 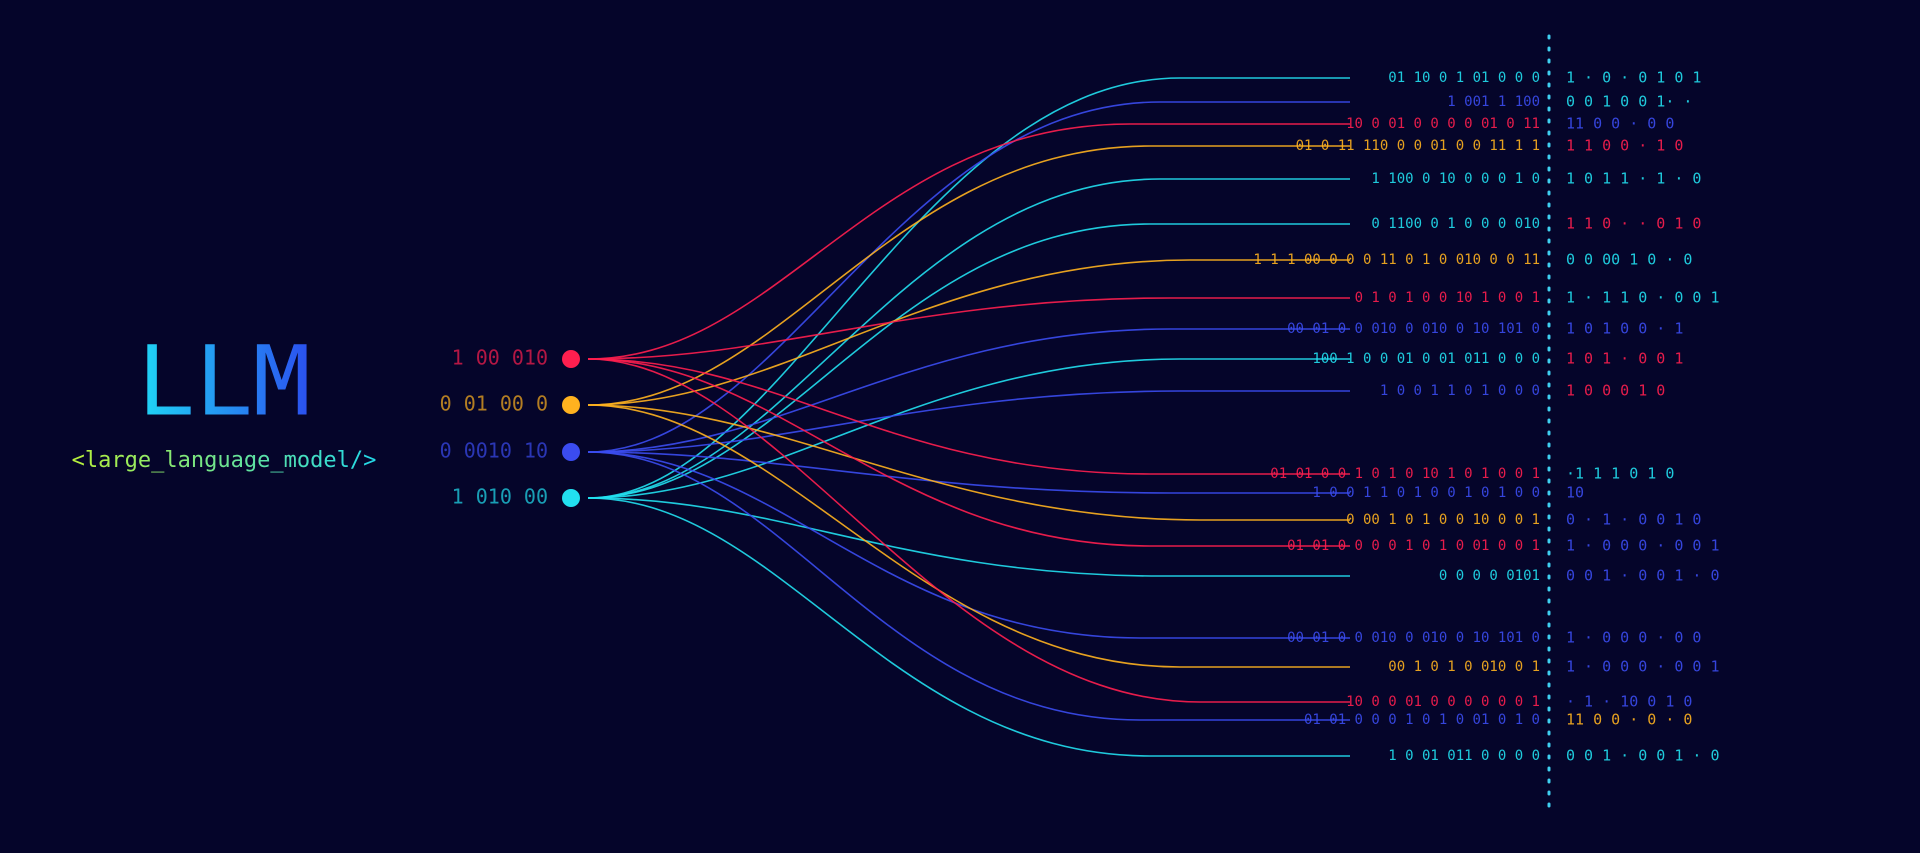 What do you see at coordinates (1396, 260) in the screenshot?
I see `stream-left: 1 1 1 00 0 0 0 11 0 1 0 010 0 0 11` at bounding box center [1396, 260].